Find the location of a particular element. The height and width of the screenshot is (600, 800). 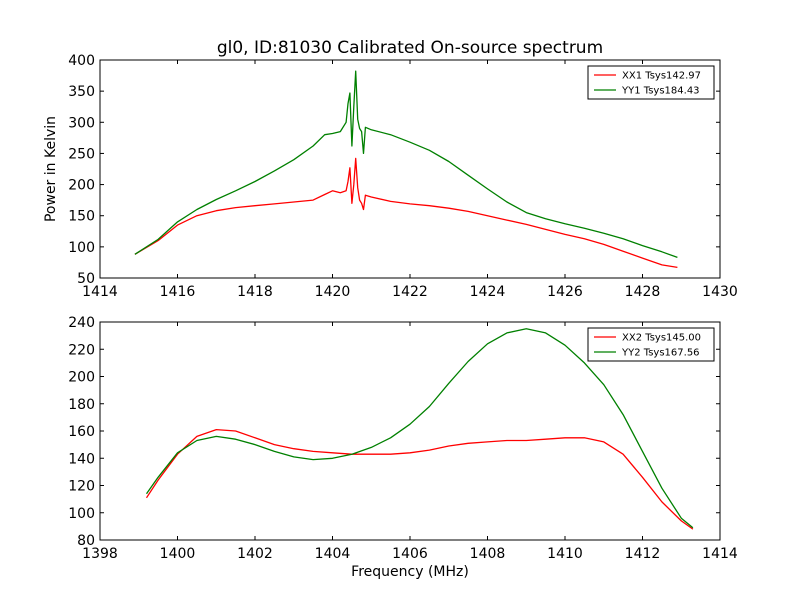

x-tick-label: 1402 is located at coordinates (255, 554).